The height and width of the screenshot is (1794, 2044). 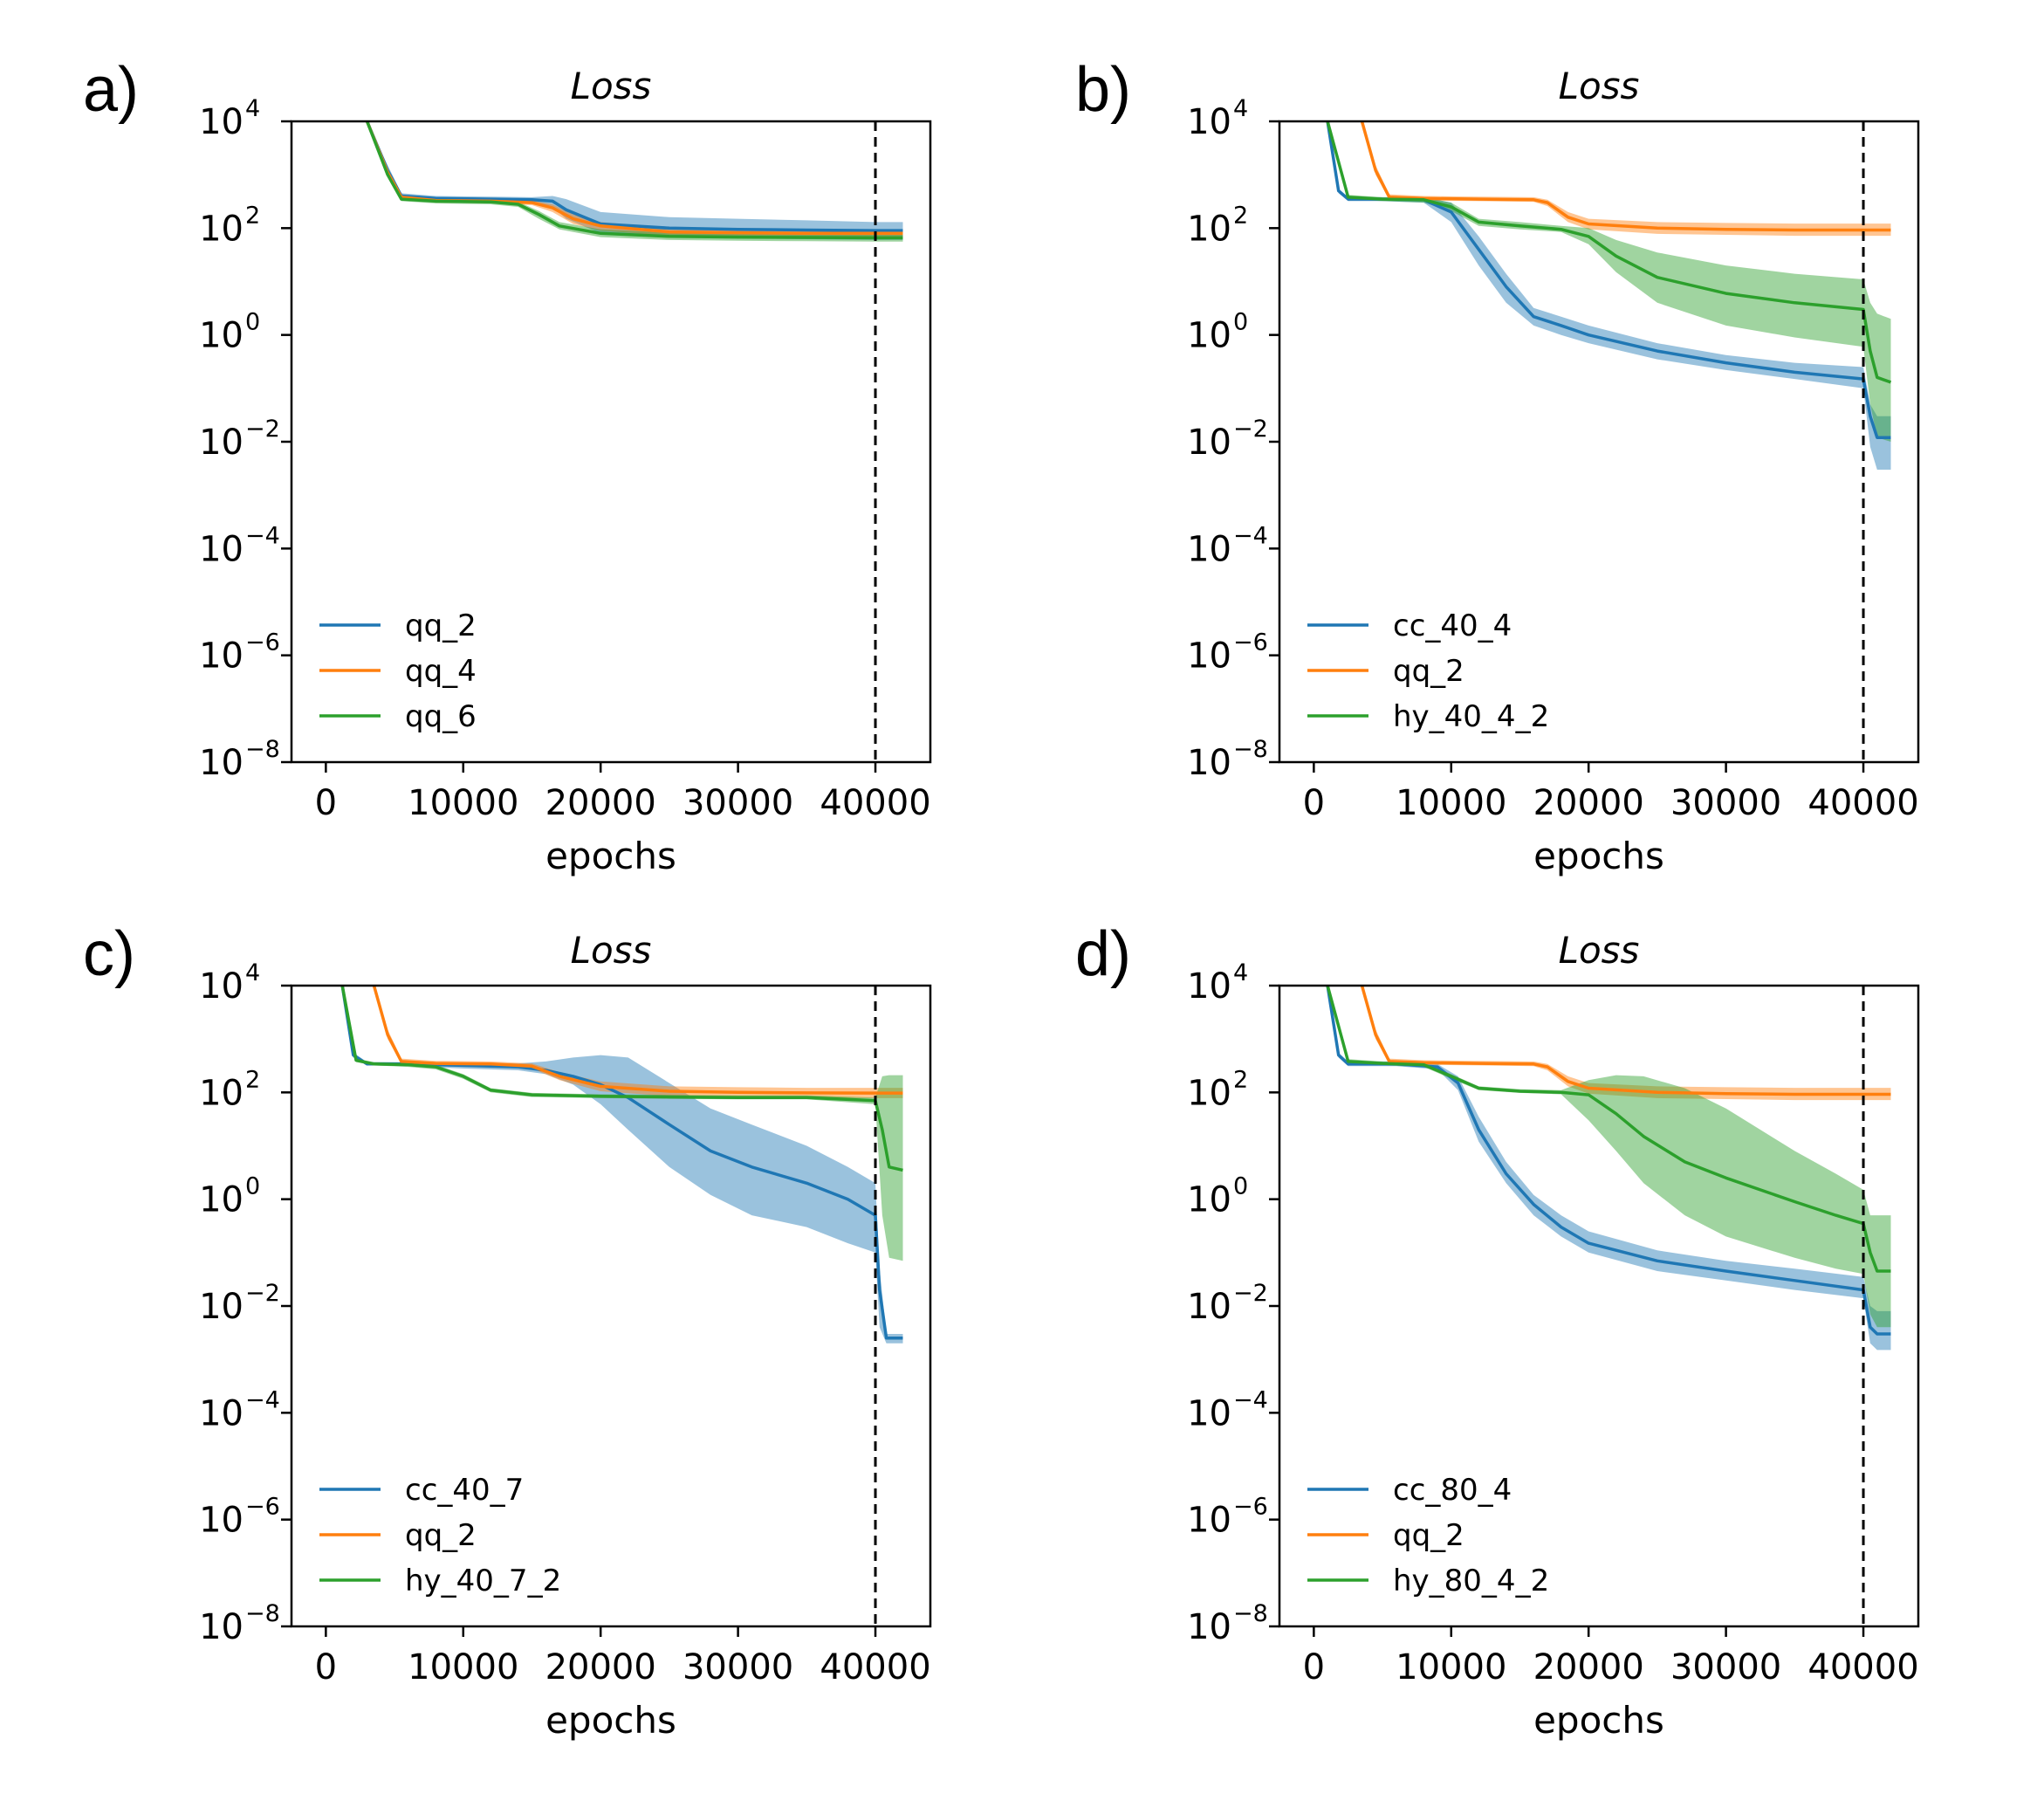 What do you see at coordinates (1471, 1581) in the screenshot?
I see `legend-label: hy_80_4_2` at bounding box center [1471, 1581].